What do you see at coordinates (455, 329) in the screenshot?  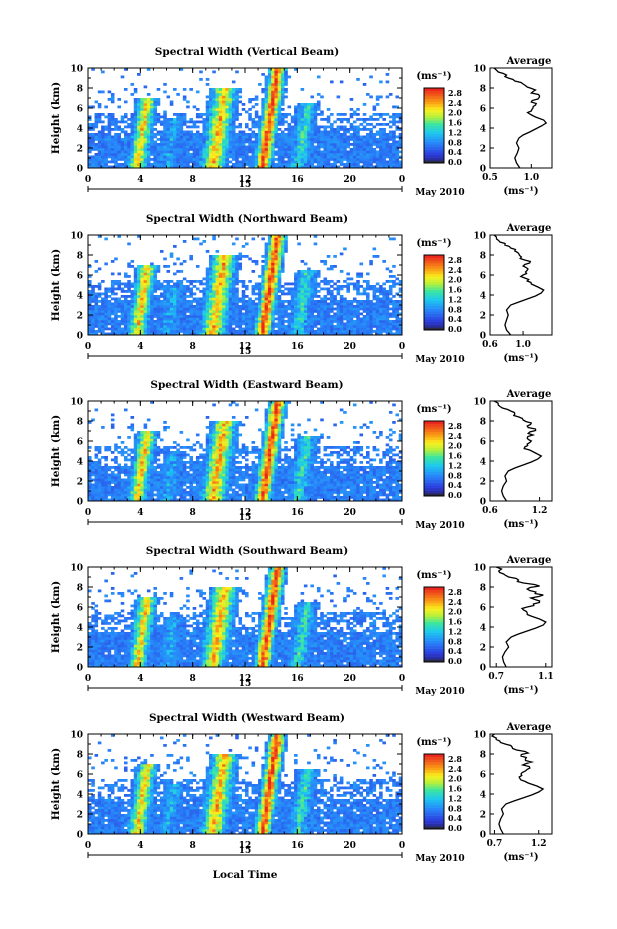 I see `colorbar-tick-label: 0.0` at bounding box center [455, 329].